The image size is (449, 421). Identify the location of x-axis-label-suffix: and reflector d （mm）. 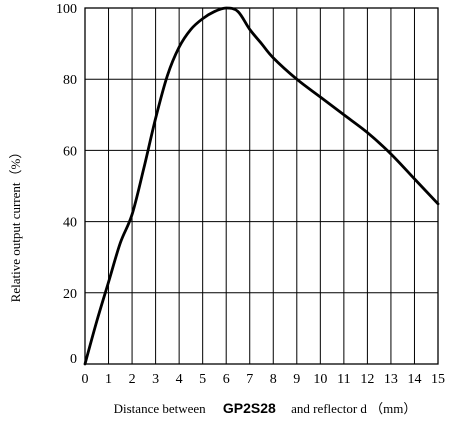
(353, 408).